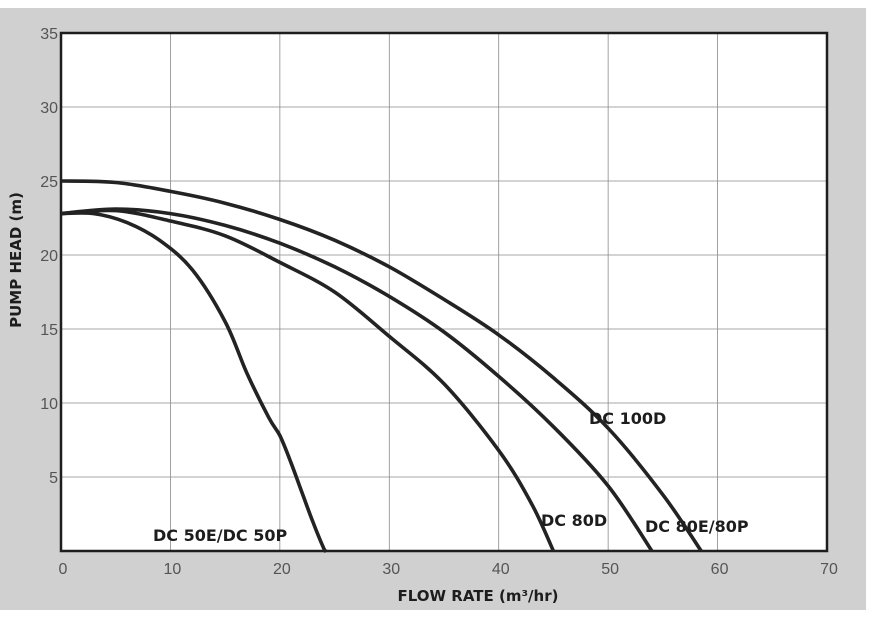 This screenshot has width=870, height=619. I want to click on y-tick-label: 25, so click(49, 182).